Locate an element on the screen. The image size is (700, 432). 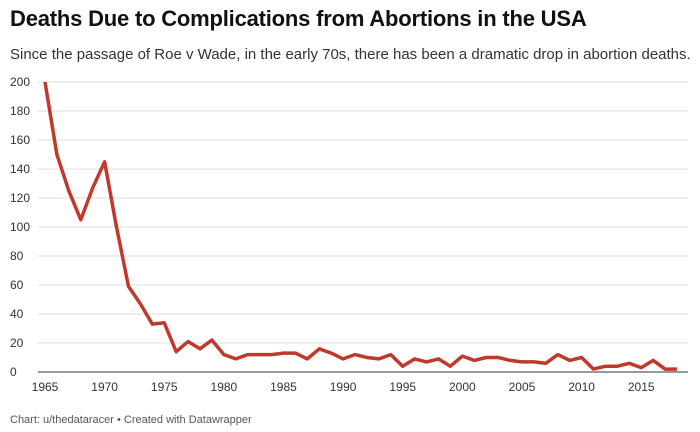
x-tick-label: 2005 is located at coordinates (522, 387).